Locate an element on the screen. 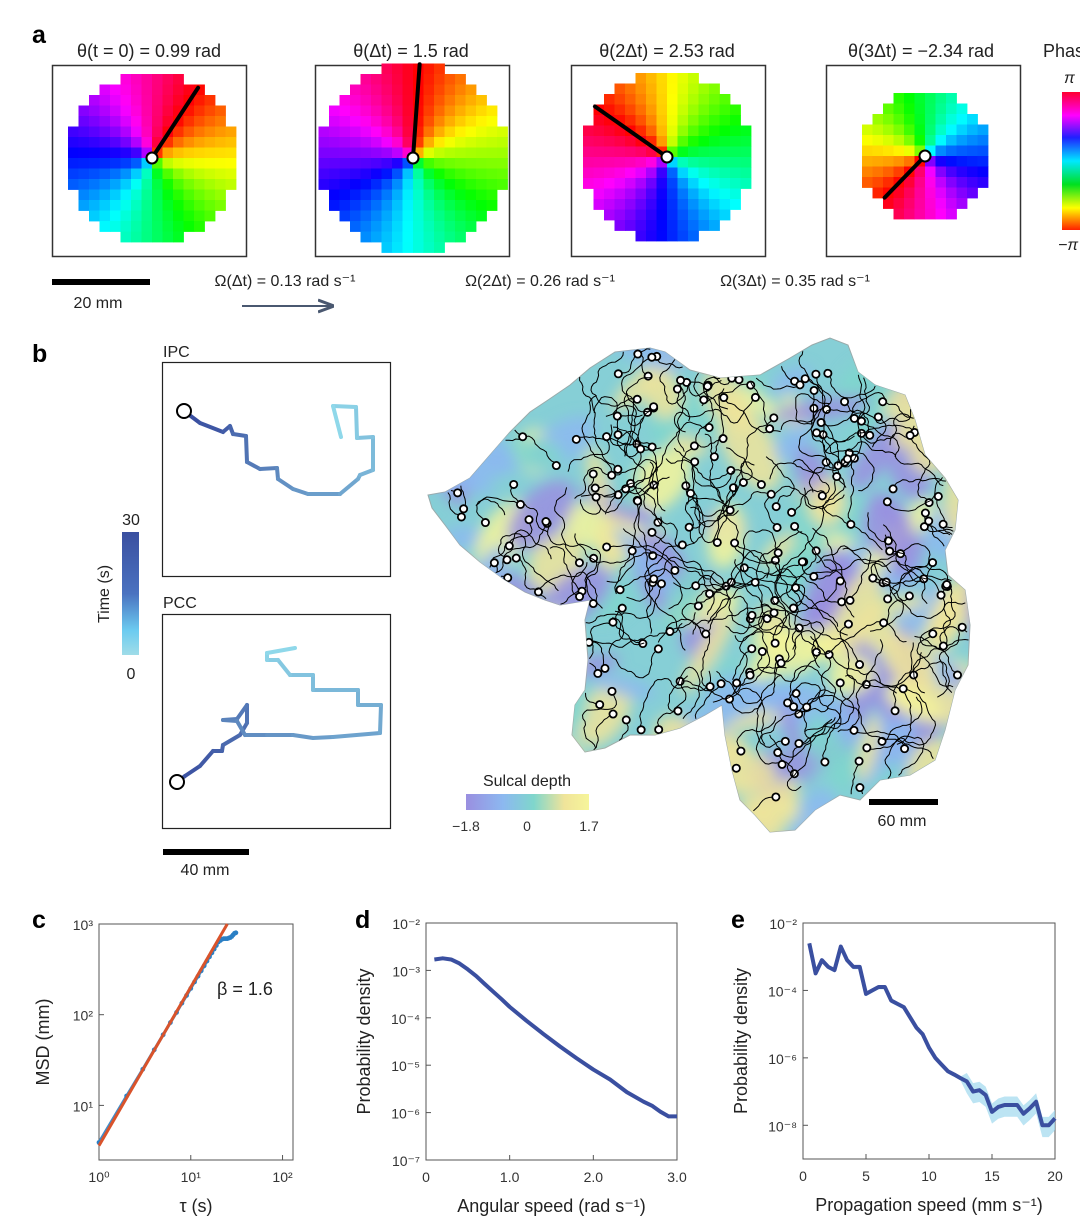 The image size is (1080, 1227). data-point is located at coordinates (236, 933).